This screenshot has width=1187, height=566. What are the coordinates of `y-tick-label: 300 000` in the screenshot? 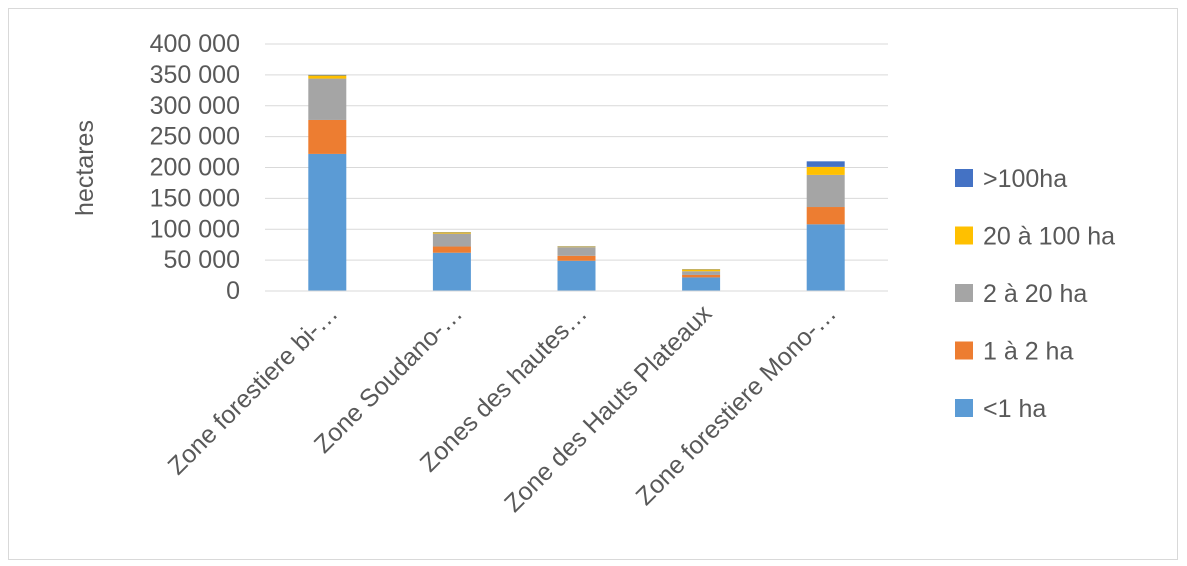 It's located at (195, 106).